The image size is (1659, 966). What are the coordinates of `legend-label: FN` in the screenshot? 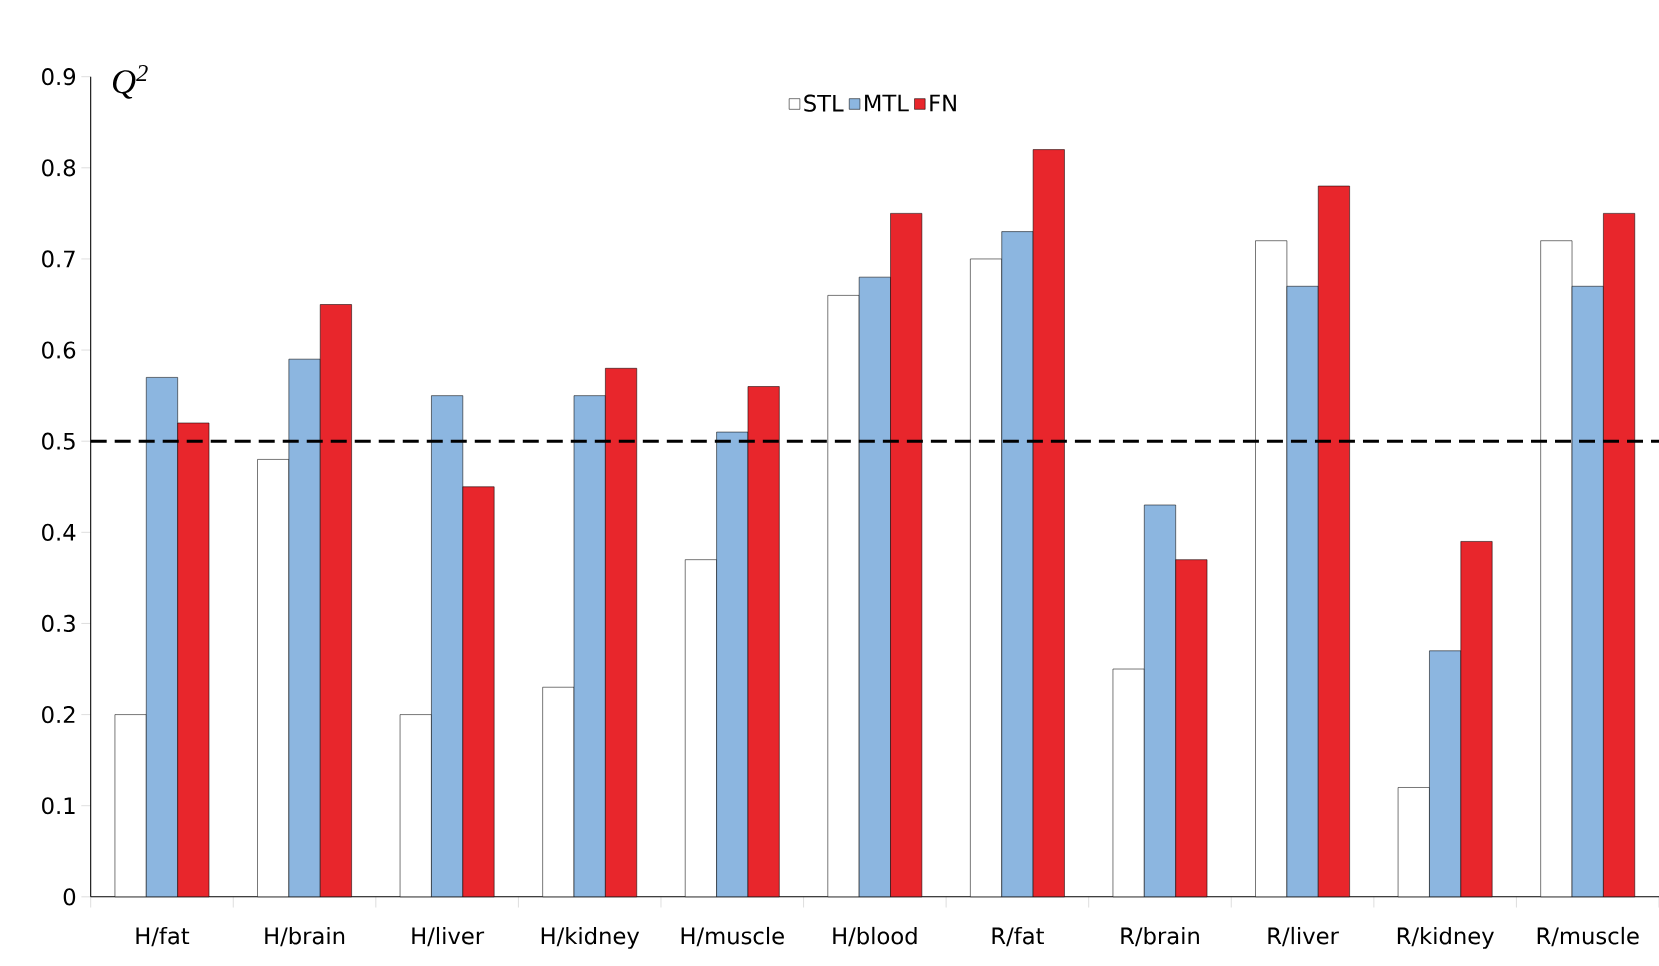 It's located at (943, 103).